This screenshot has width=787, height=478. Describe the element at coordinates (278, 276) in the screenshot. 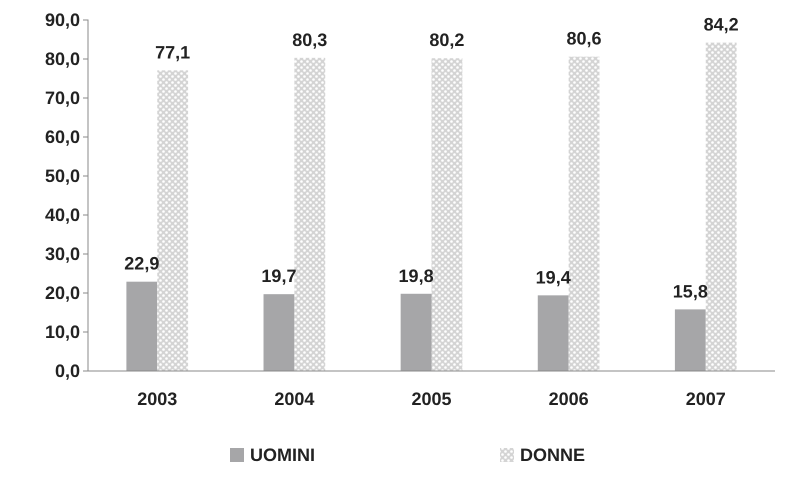

I see `data-label: 19,7` at that location.